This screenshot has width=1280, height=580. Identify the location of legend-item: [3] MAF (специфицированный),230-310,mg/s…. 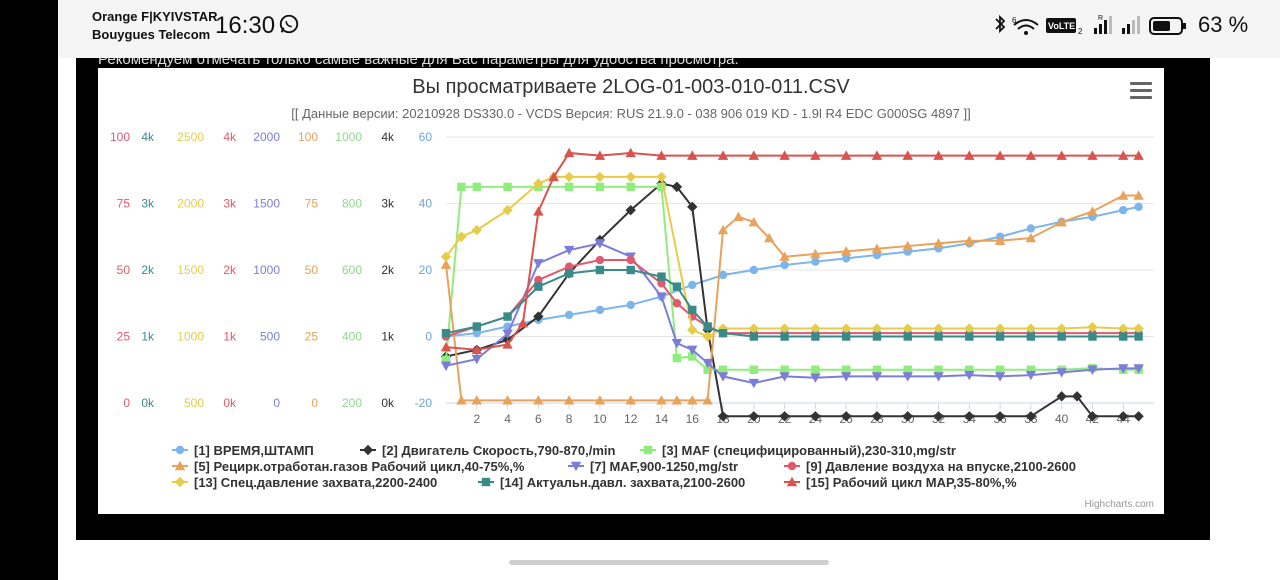
(809, 450).